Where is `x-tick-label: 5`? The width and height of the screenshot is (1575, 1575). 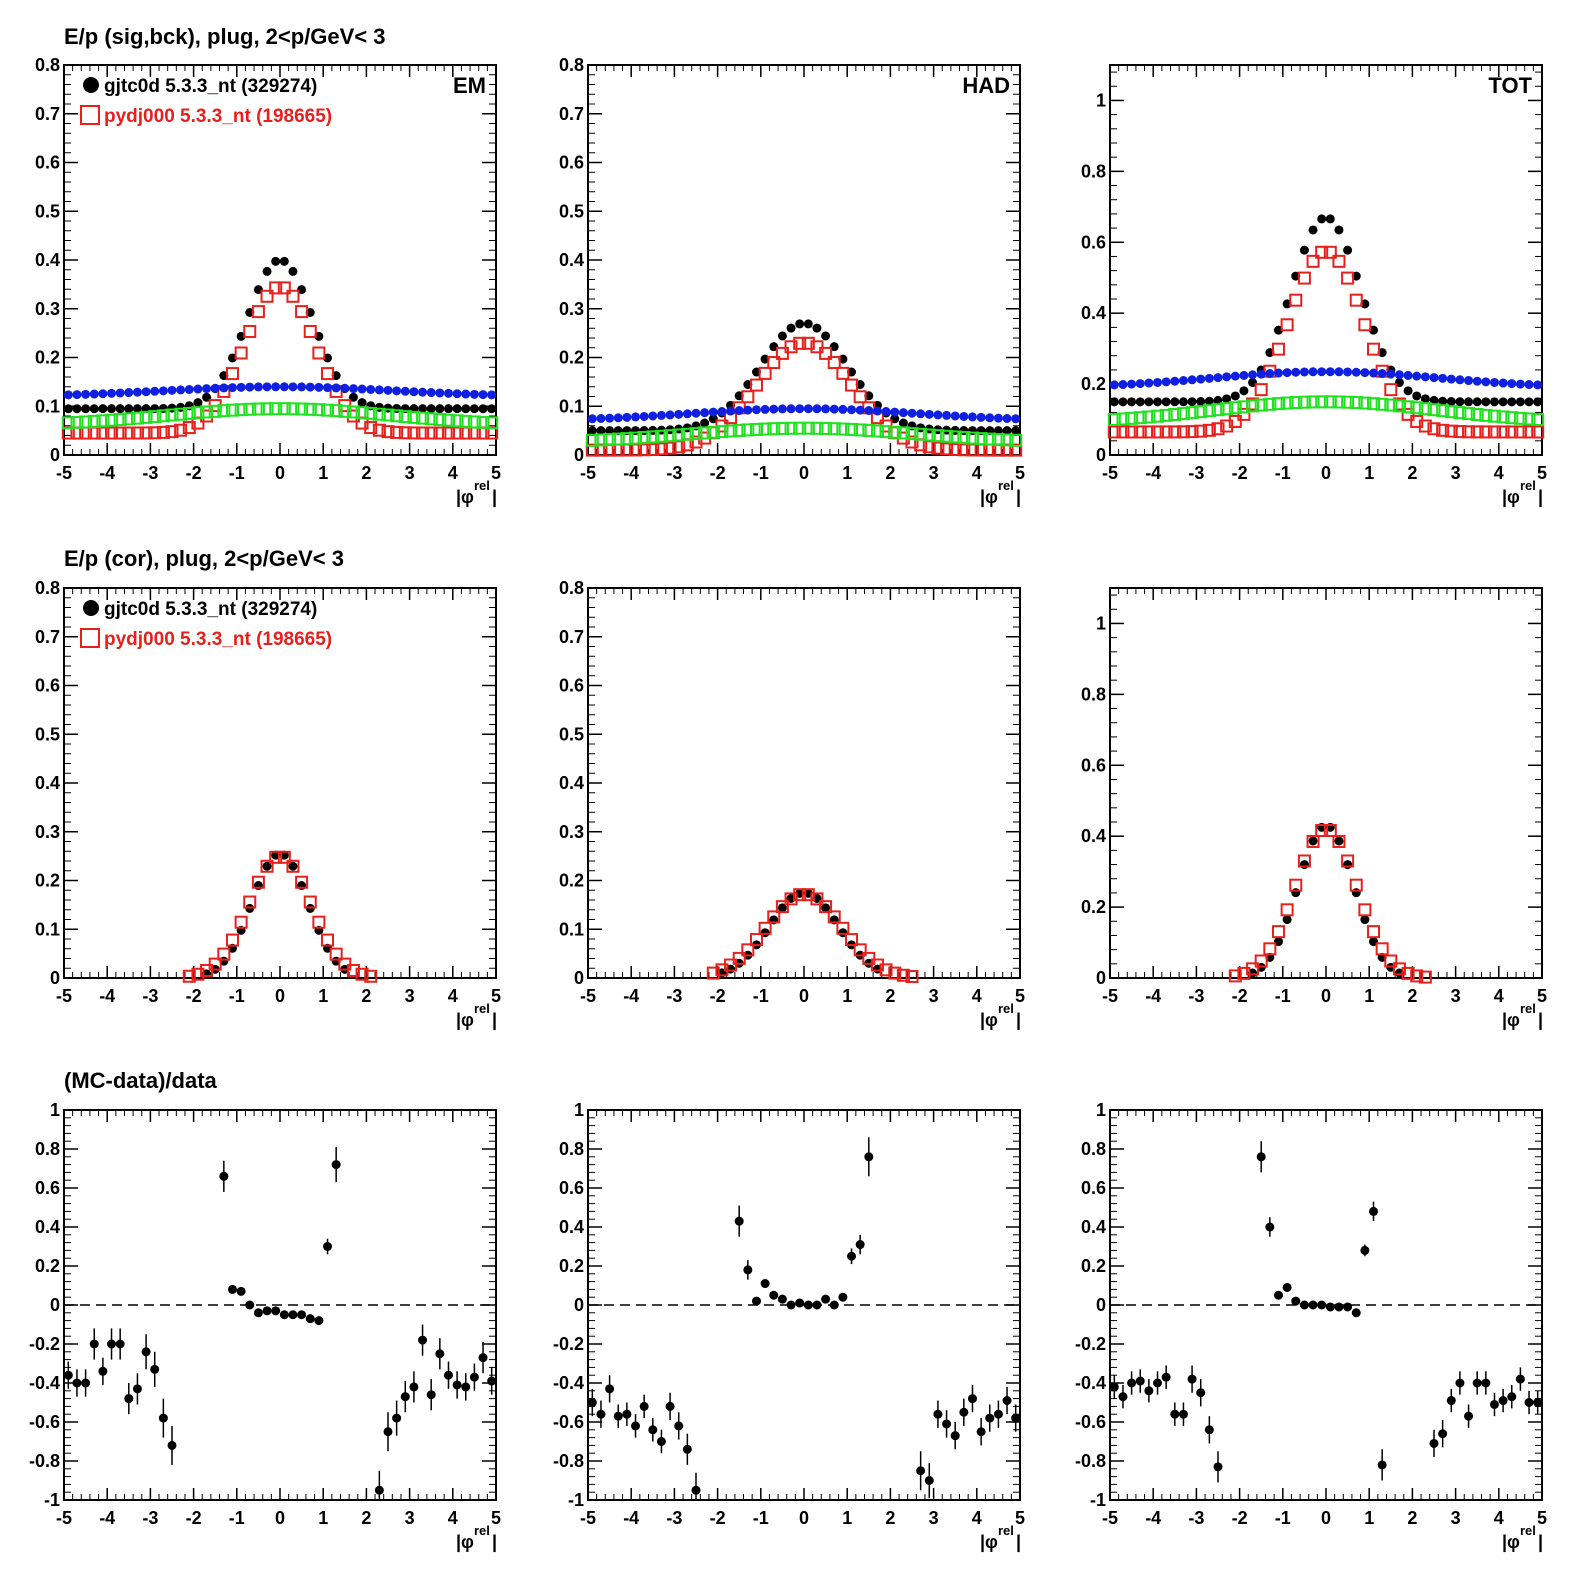
x-tick-label: 5 is located at coordinates (1020, 473).